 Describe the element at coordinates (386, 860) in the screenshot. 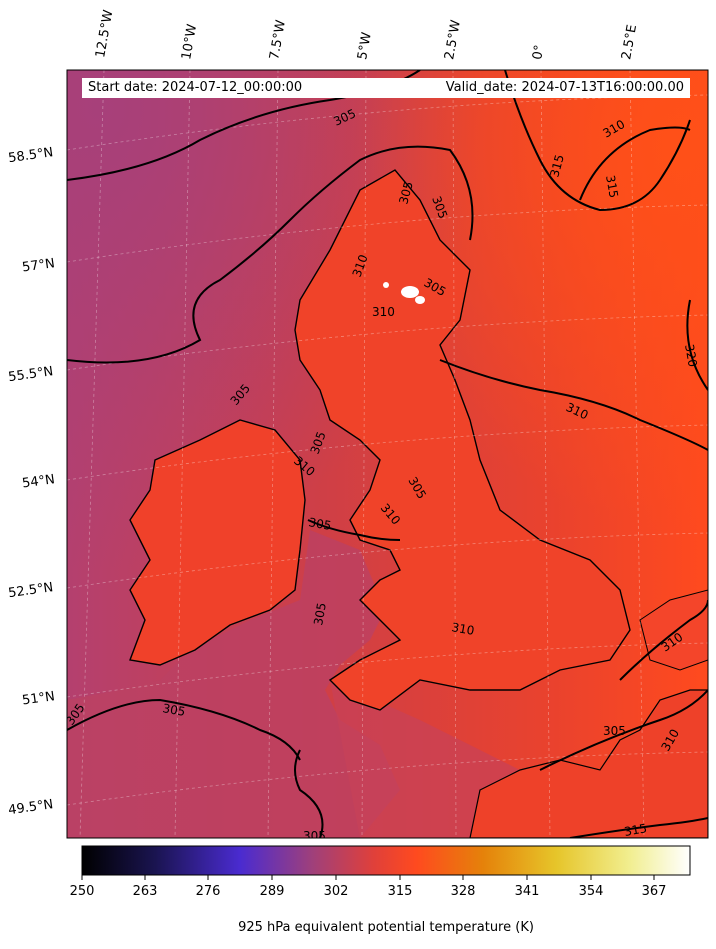

I see `colorbar` at that location.